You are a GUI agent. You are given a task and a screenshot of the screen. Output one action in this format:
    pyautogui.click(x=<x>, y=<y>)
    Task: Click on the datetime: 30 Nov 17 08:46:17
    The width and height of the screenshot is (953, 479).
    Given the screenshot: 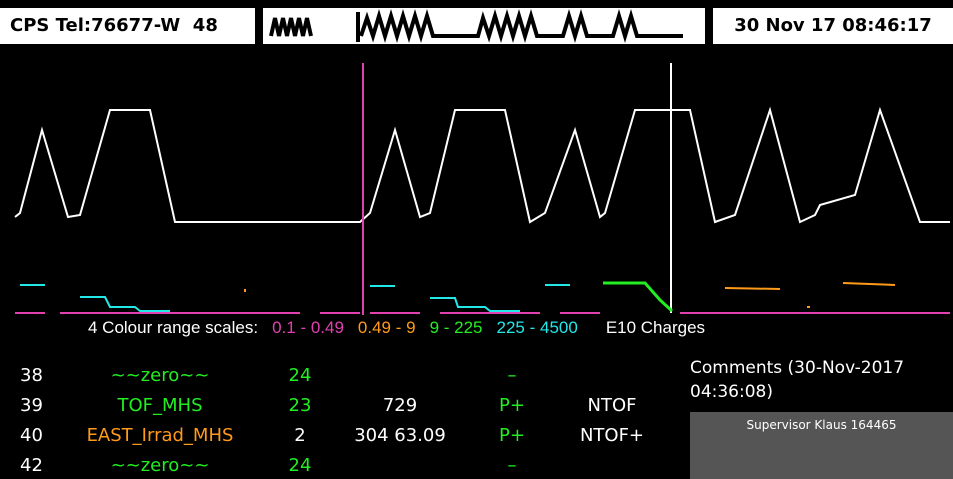 What is the action you would take?
    pyautogui.click(x=833, y=25)
    